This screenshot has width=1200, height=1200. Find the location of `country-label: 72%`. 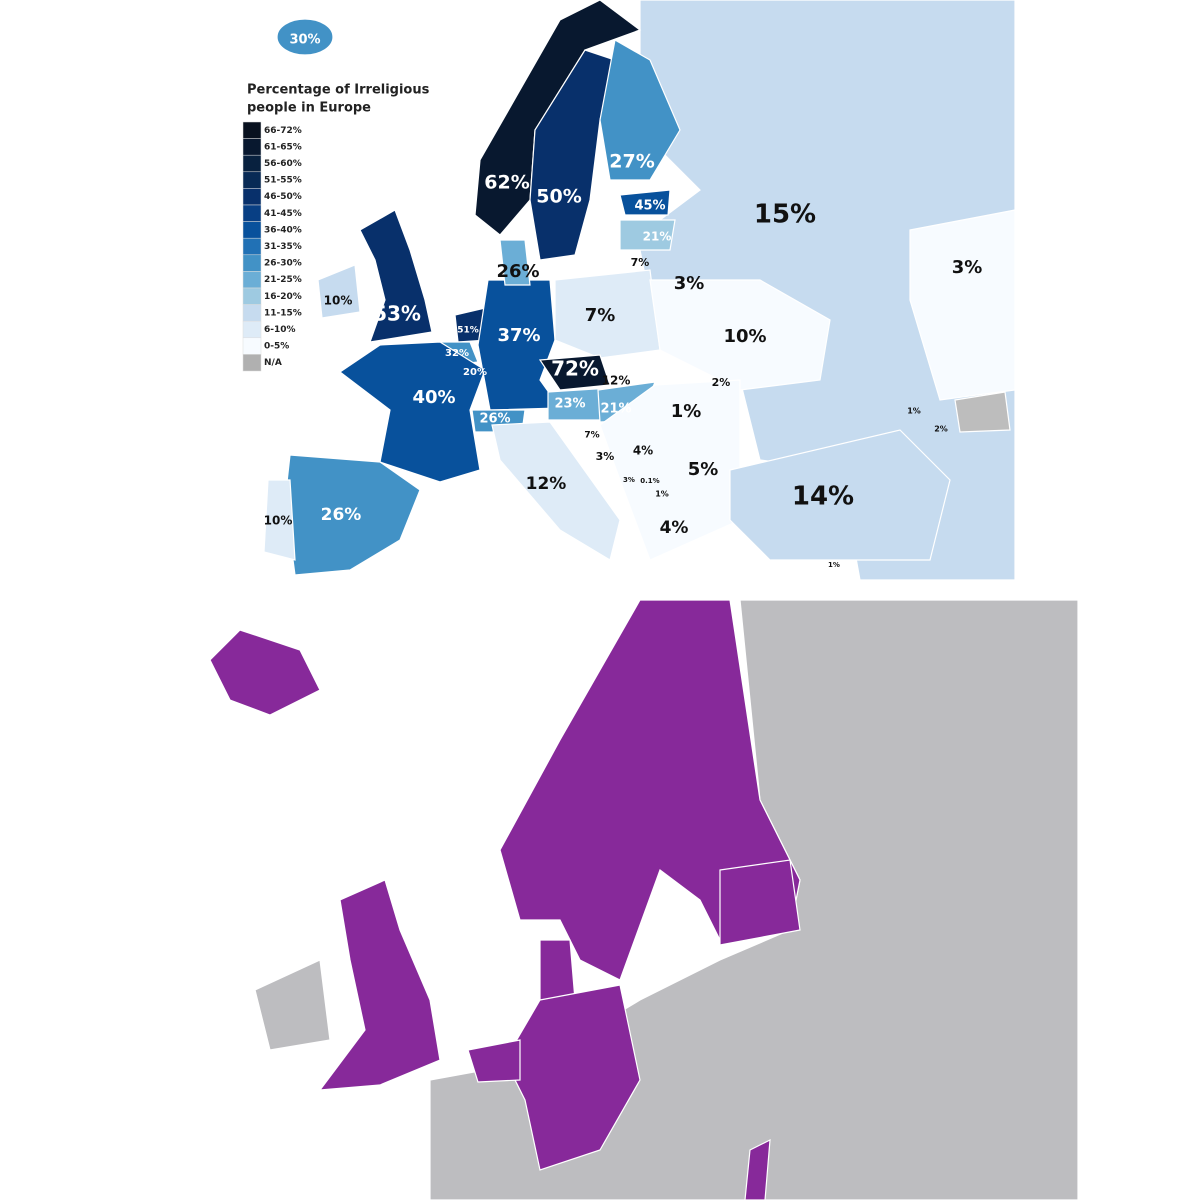

country-label: 72% is located at coordinates (575, 369).